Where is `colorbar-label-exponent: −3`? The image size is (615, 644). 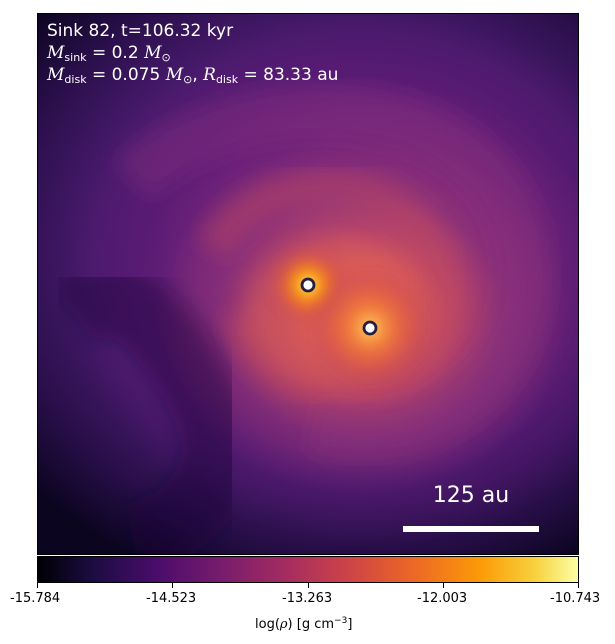 colorbar-label-exponent: −3 is located at coordinates (341, 621).